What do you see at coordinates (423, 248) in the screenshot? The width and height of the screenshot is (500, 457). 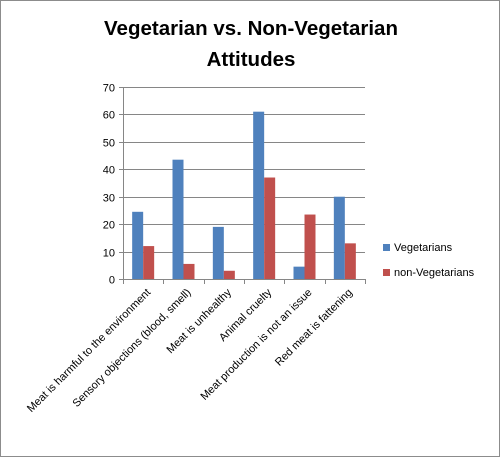 I see `legend-label: Vegetarians` at bounding box center [423, 248].